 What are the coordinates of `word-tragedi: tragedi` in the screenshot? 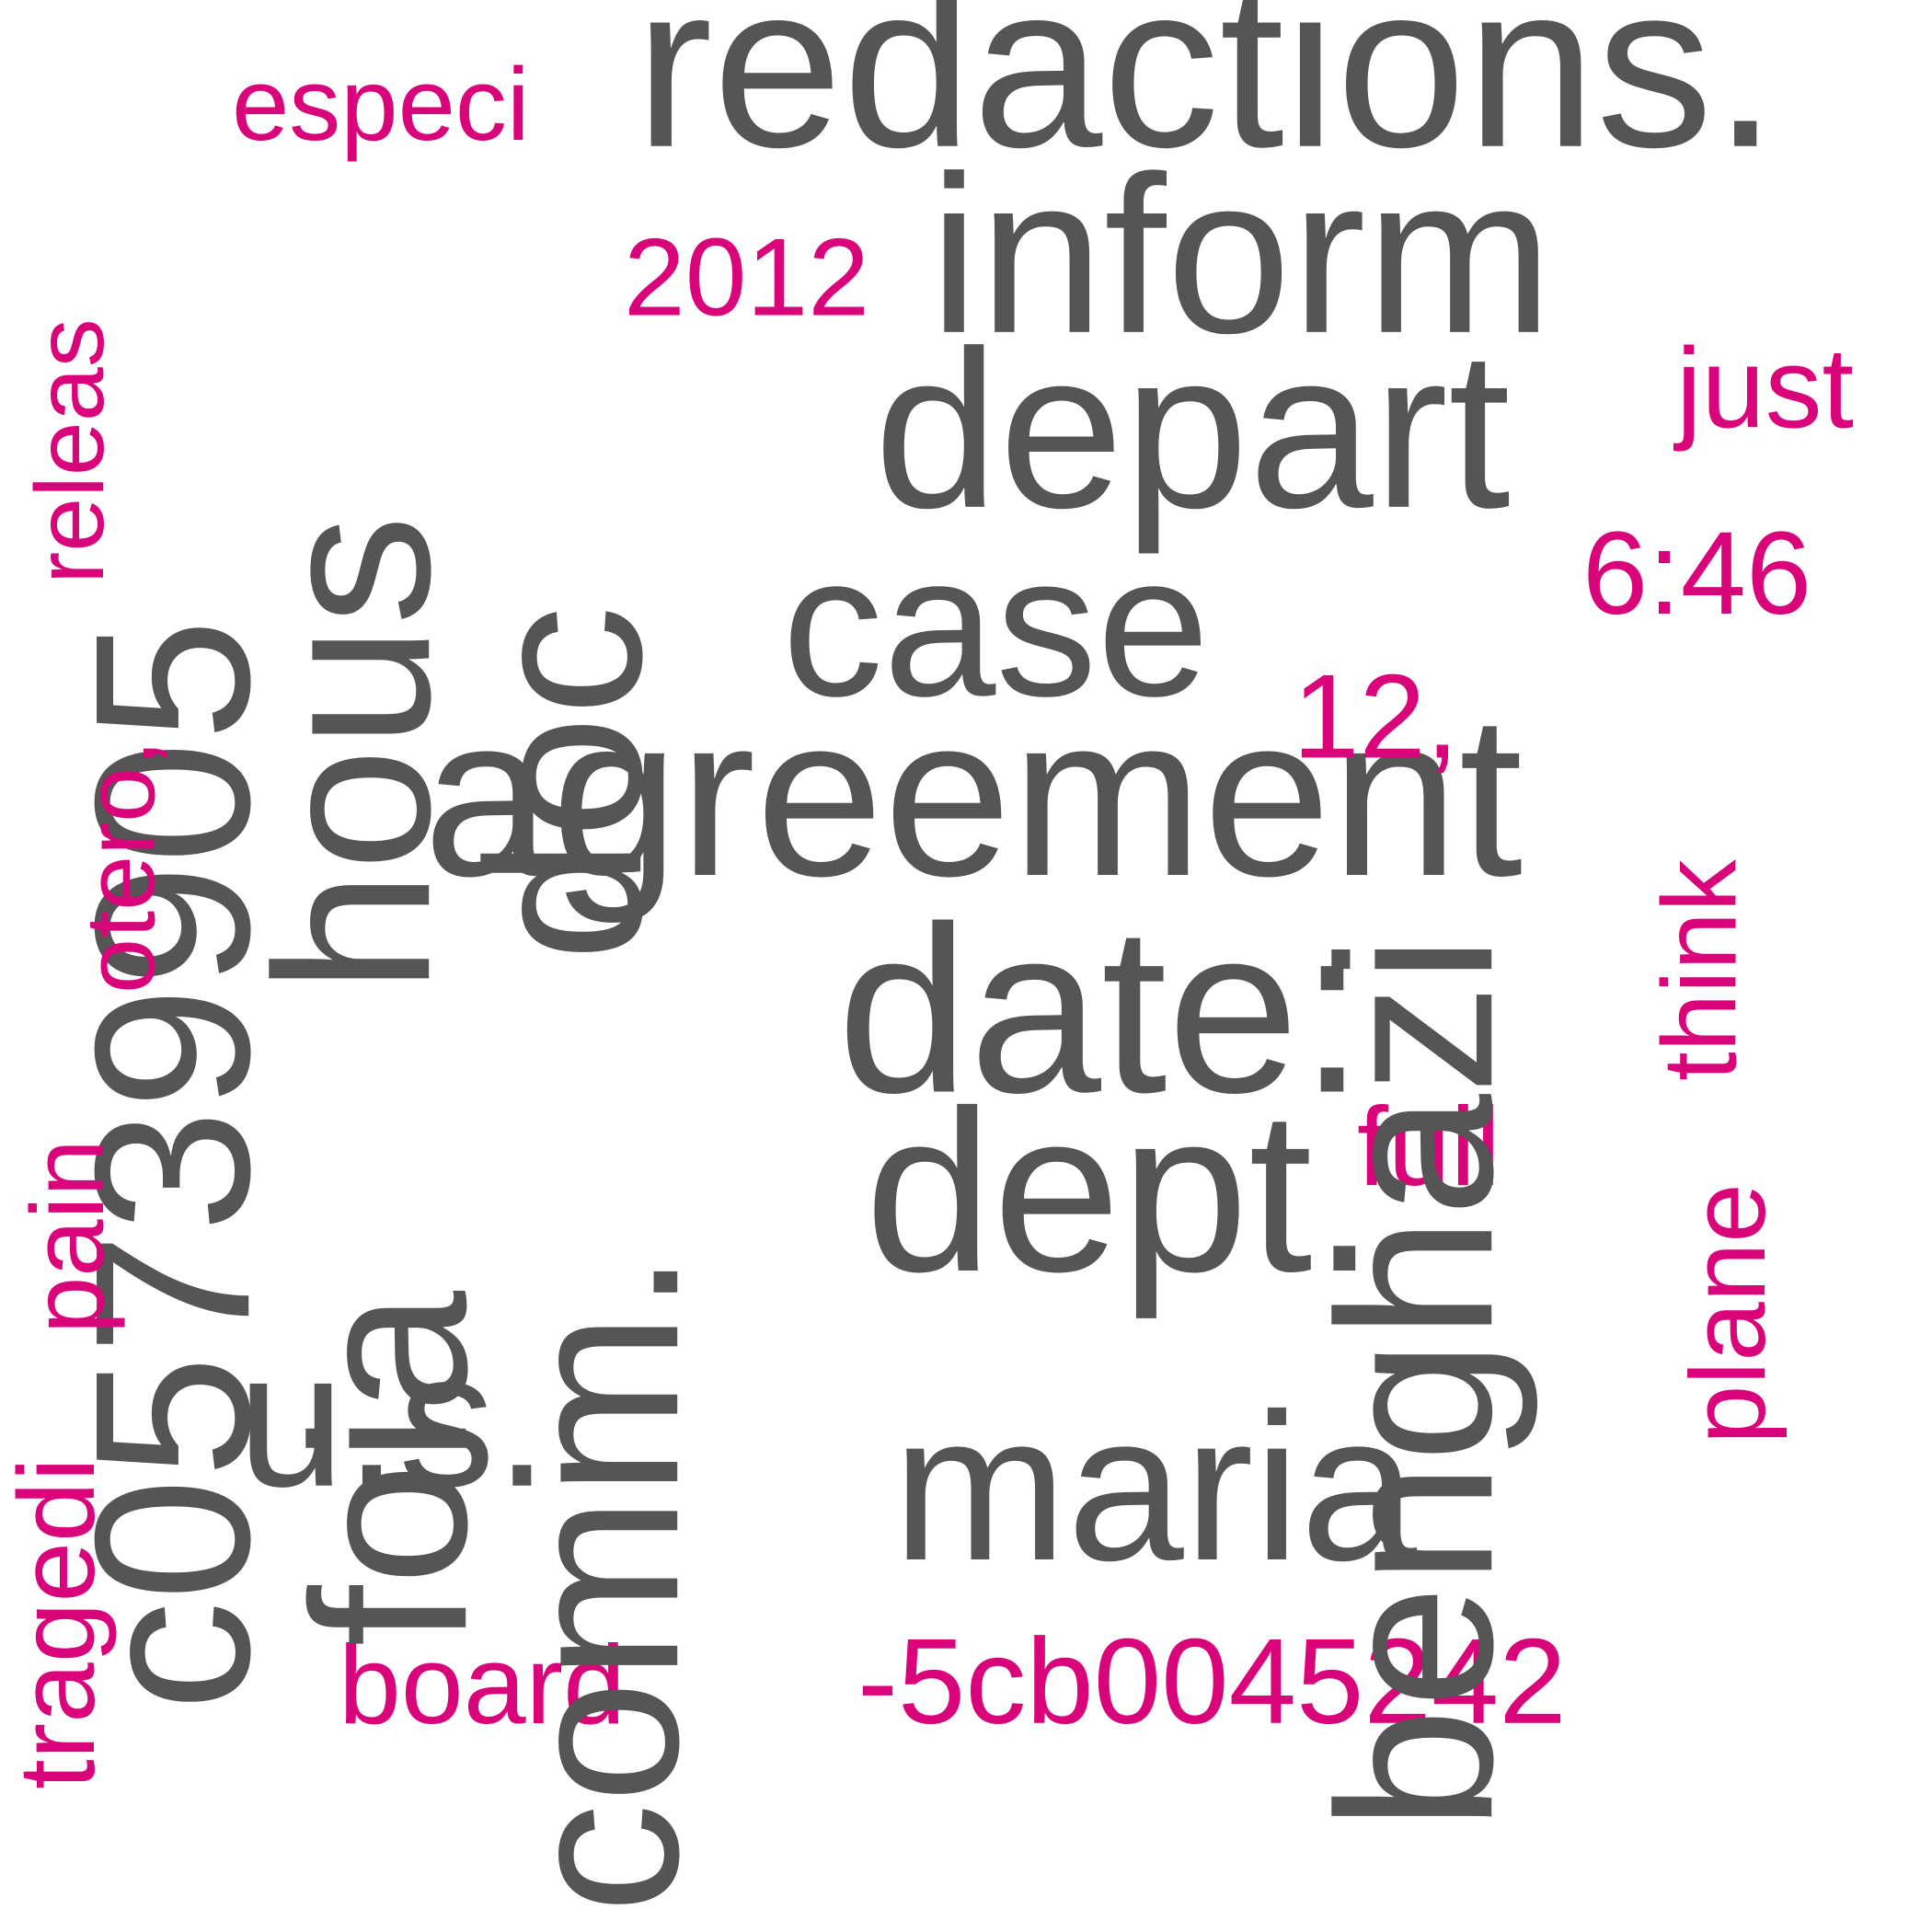 It's located at (59, 1623).